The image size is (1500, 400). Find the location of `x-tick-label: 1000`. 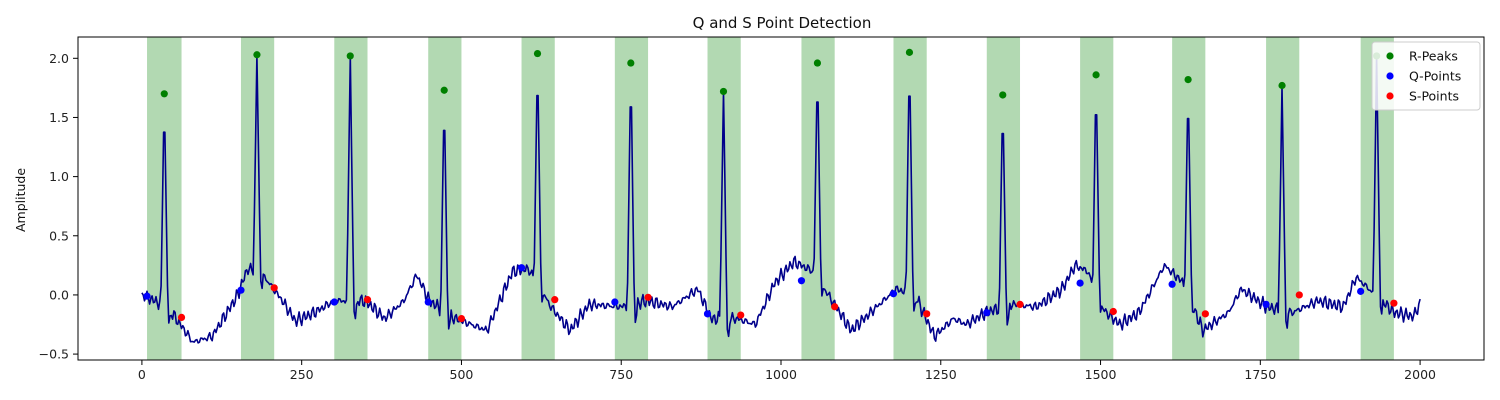

x-tick-label: 1000 is located at coordinates (781, 374).